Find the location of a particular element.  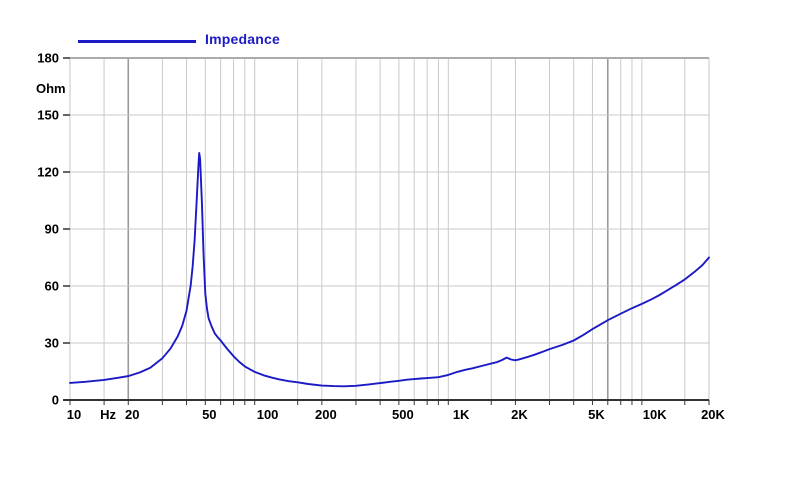

y-axis-unit-label: Ohm is located at coordinates (51, 88).